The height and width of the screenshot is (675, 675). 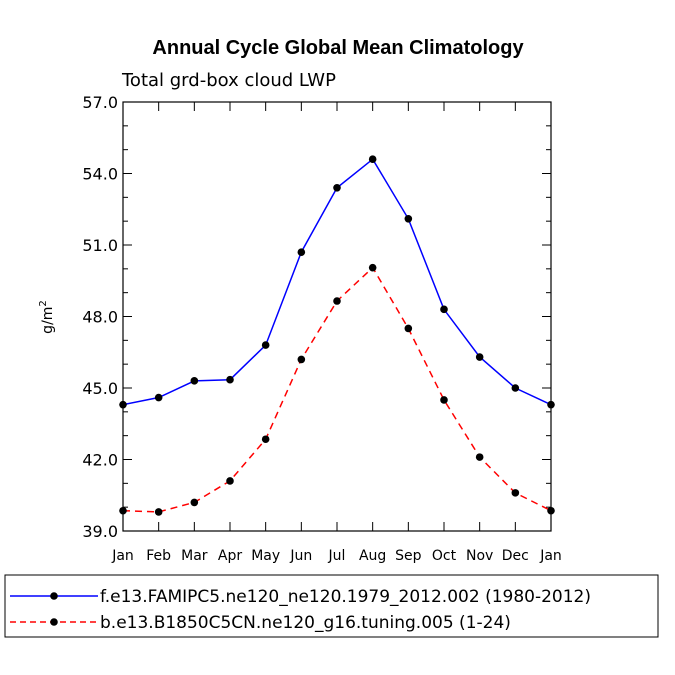 I want to click on y-tick-label: 42.0, so click(x=100, y=460).